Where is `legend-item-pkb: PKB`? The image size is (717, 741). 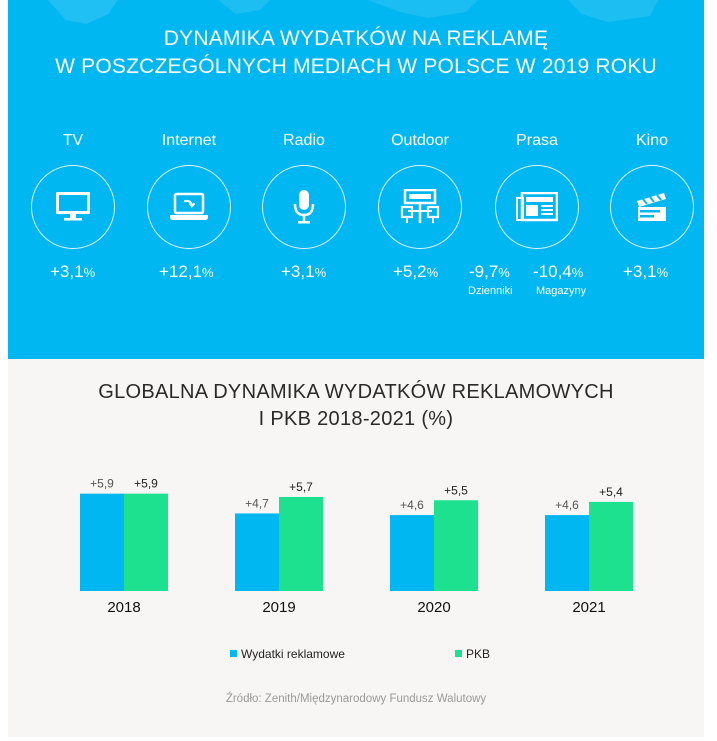 legend-item-pkb: PKB is located at coordinates (472, 654).